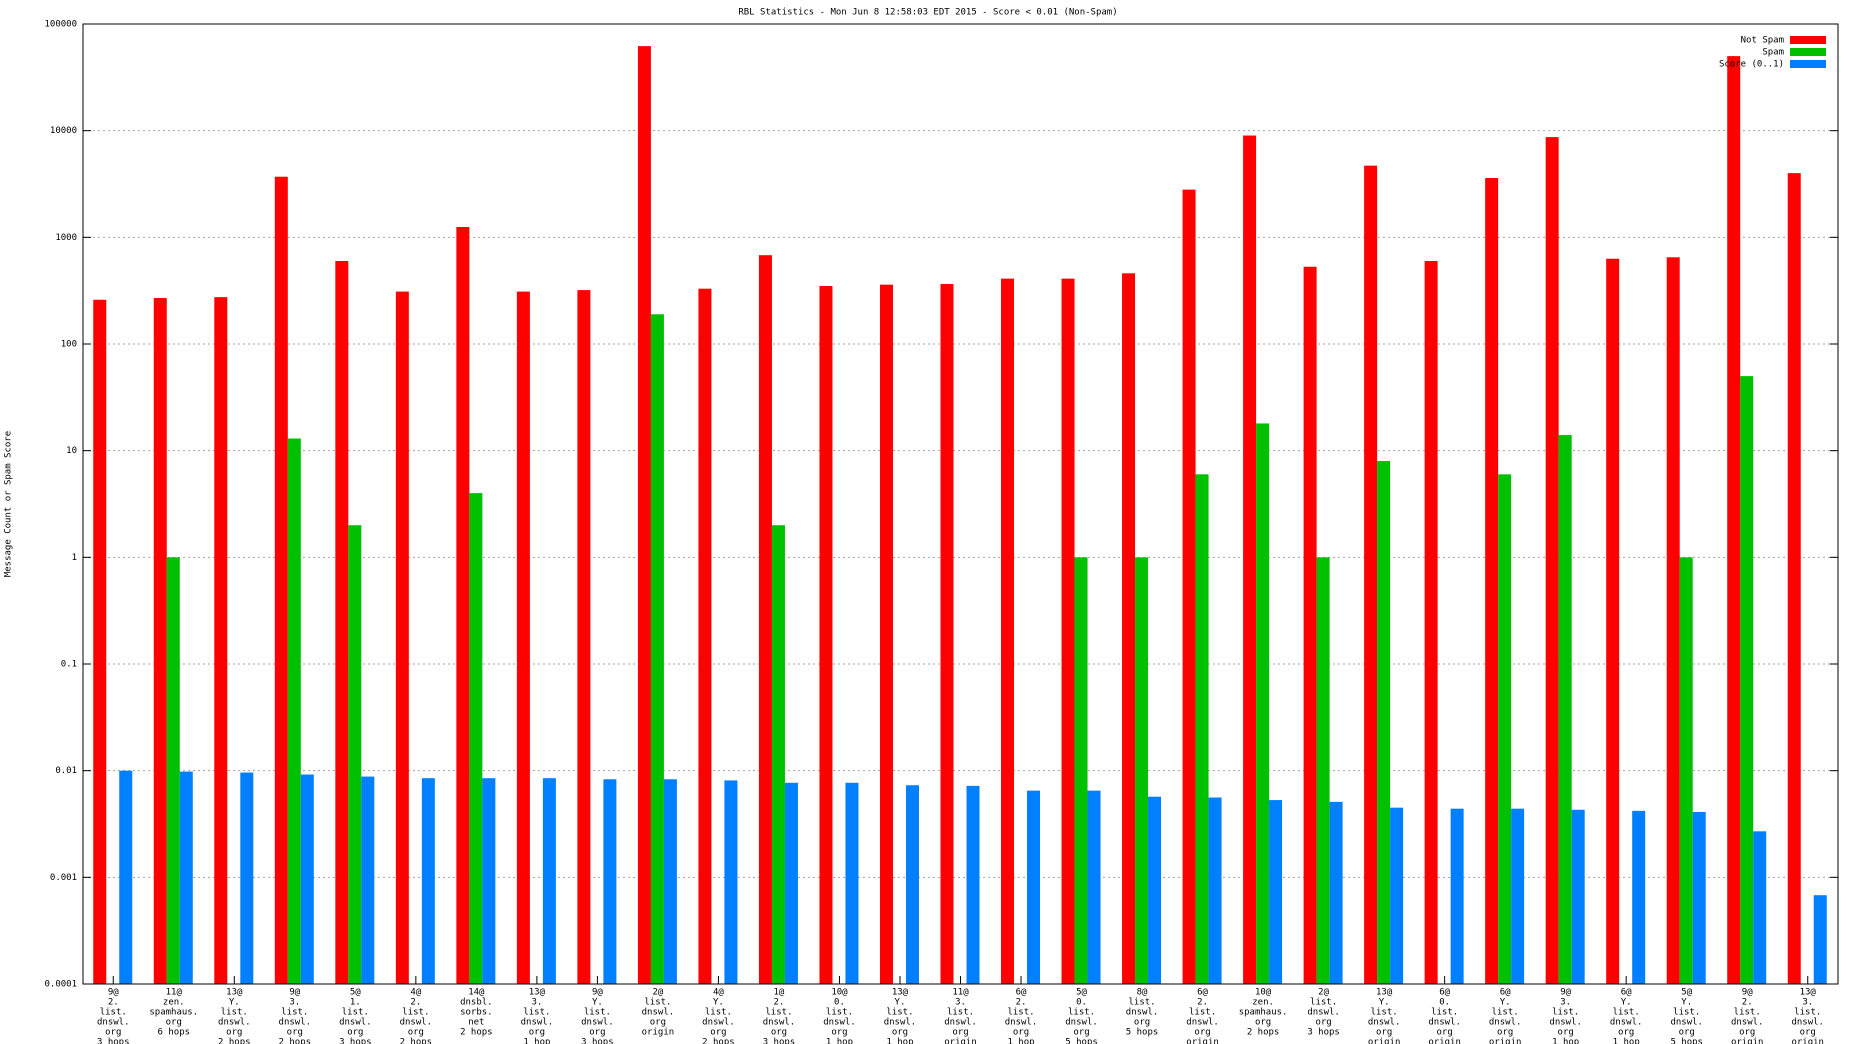  What do you see at coordinates (1263, 1013) in the screenshot?
I see `x-tick-label: spamhaus.` at bounding box center [1263, 1013].